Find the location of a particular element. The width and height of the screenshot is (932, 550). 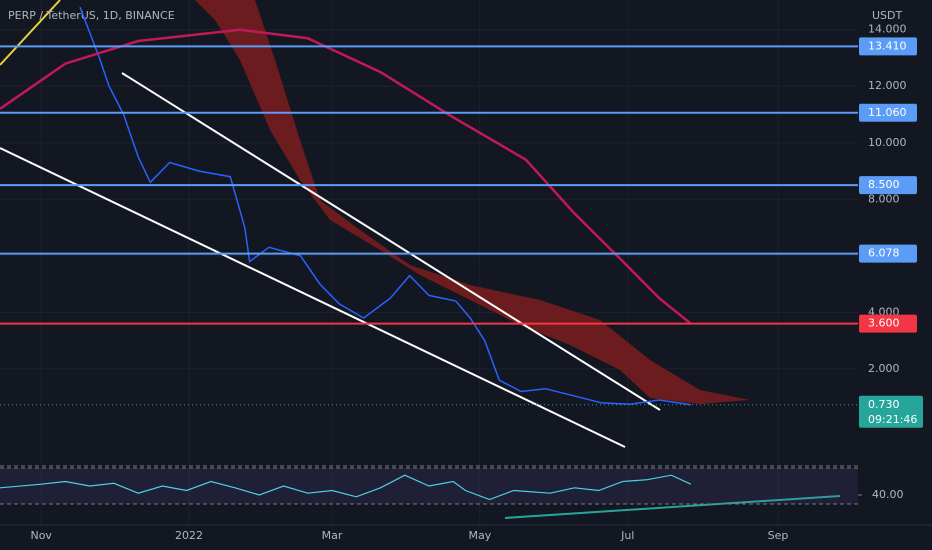

x-tick-label: Sep is located at coordinates (778, 535).